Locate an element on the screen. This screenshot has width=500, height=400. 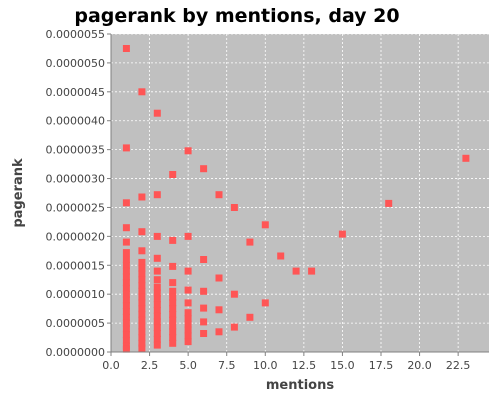
y-tick-label: 0.0000035 is located at coordinates (76, 150).